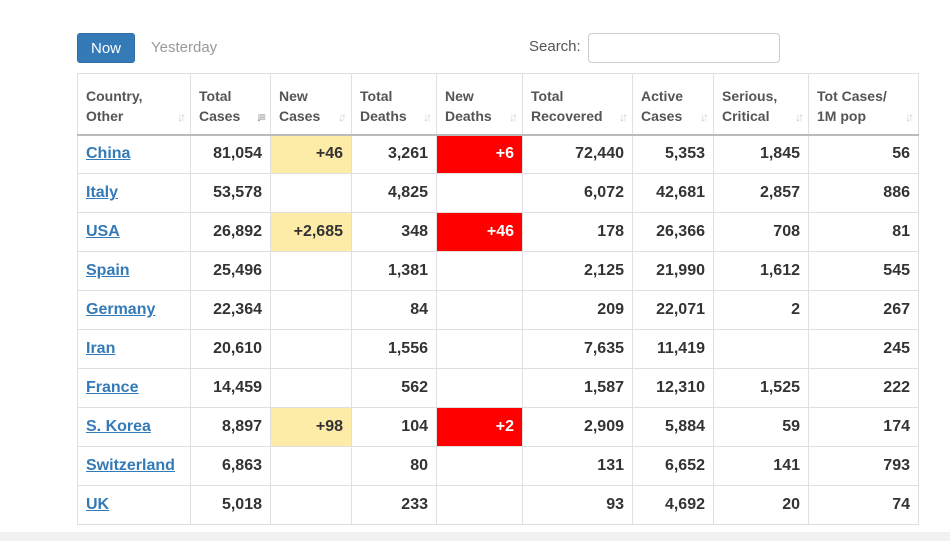 The width and height of the screenshot is (950, 541). What do you see at coordinates (479, 104) in the screenshot?
I see `column-header-new-deaths: New Deaths ↓↑` at bounding box center [479, 104].